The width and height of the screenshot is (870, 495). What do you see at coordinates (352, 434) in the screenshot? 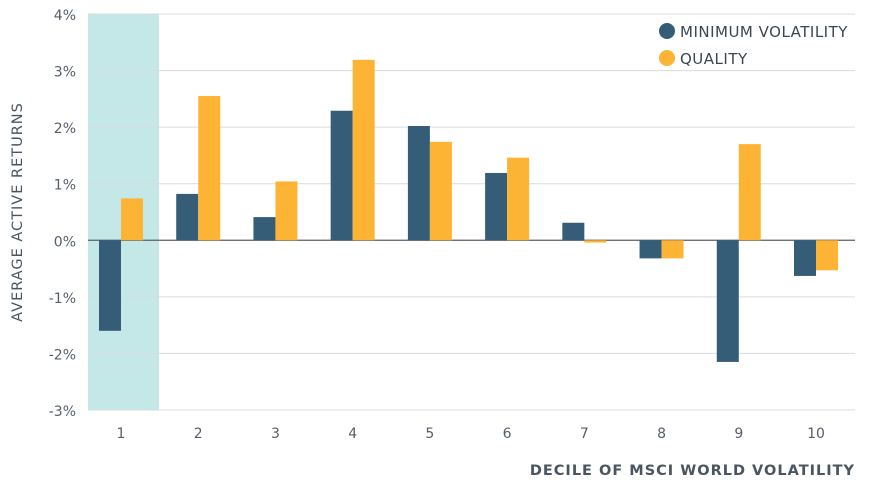
I see `x-tick-label: 4` at bounding box center [352, 434].